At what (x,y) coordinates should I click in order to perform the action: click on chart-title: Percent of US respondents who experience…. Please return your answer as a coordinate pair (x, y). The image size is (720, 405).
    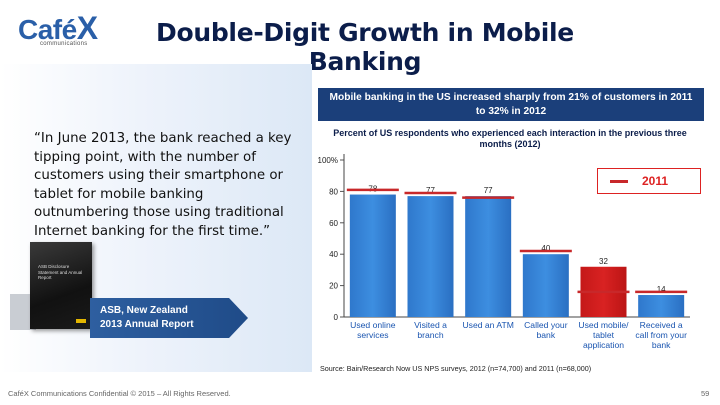
    Looking at the image, I should click on (510, 138).